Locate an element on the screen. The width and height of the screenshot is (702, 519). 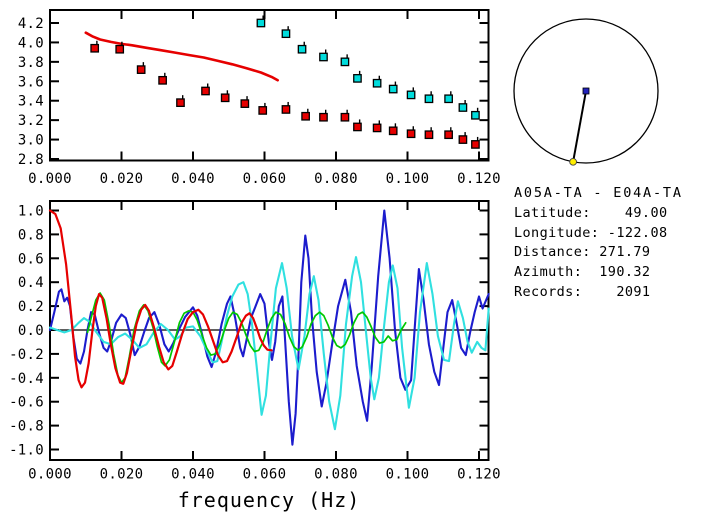
y-tick-label: -0.6 is located at coordinates (26, 403).